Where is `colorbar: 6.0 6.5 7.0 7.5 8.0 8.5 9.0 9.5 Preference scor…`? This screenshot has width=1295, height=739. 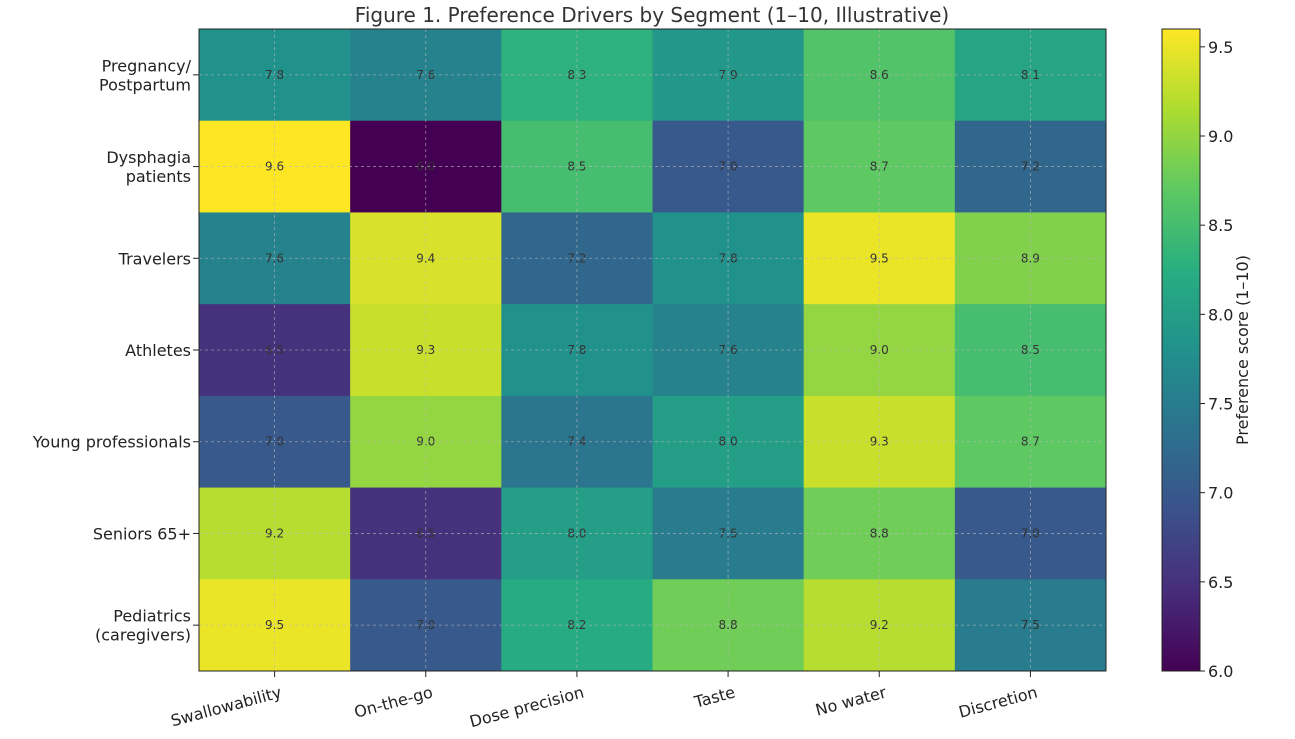 colorbar: 6.0 6.5 7.0 7.5 8.0 8.5 9.0 9.5 Preference scor… is located at coordinates (1206, 354).